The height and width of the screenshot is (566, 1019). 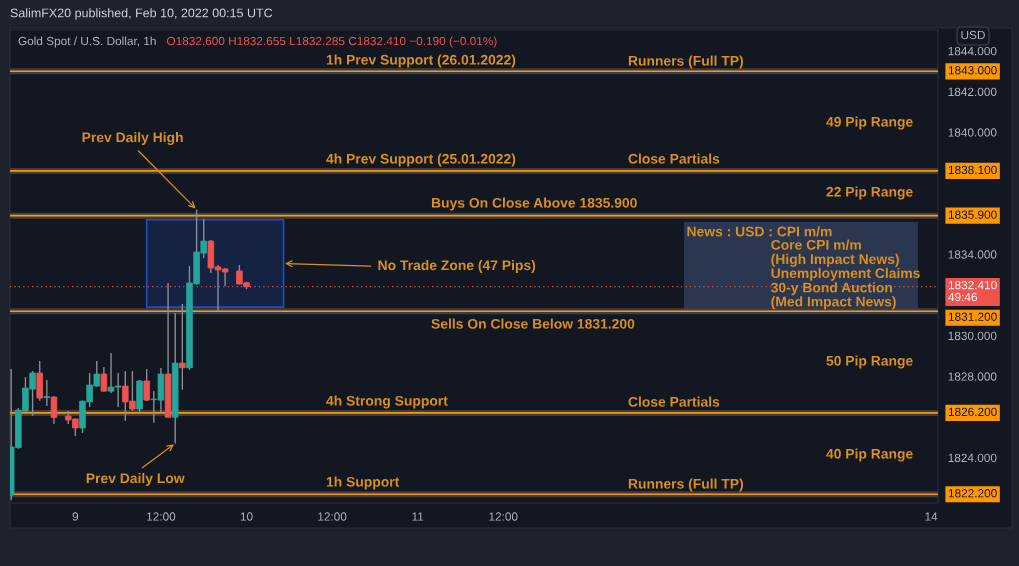 What do you see at coordinates (816, 244) in the screenshot?
I see `annotation: Core CPI m/m` at bounding box center [816, 244].